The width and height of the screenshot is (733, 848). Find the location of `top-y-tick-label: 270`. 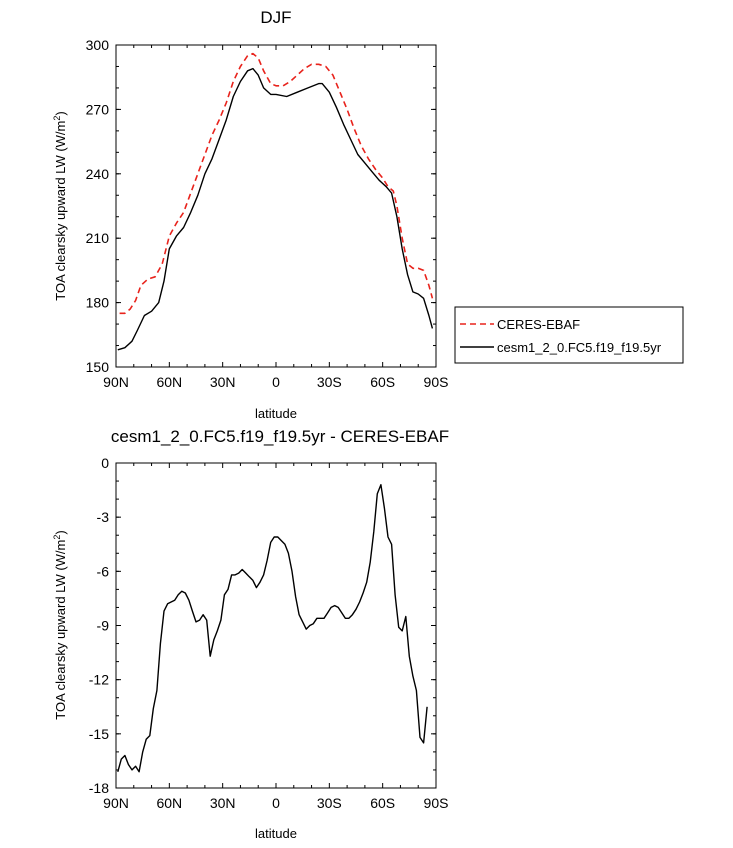

top-y-tick-label: 270 is located at coordinates (98, 109).